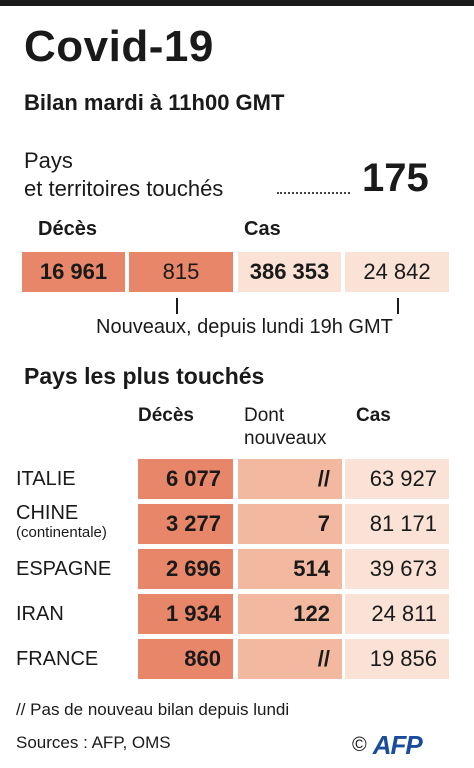  Describe the element at coordinates (177, 306) in the screenshot. I see `new-deaths-tick` at that location.